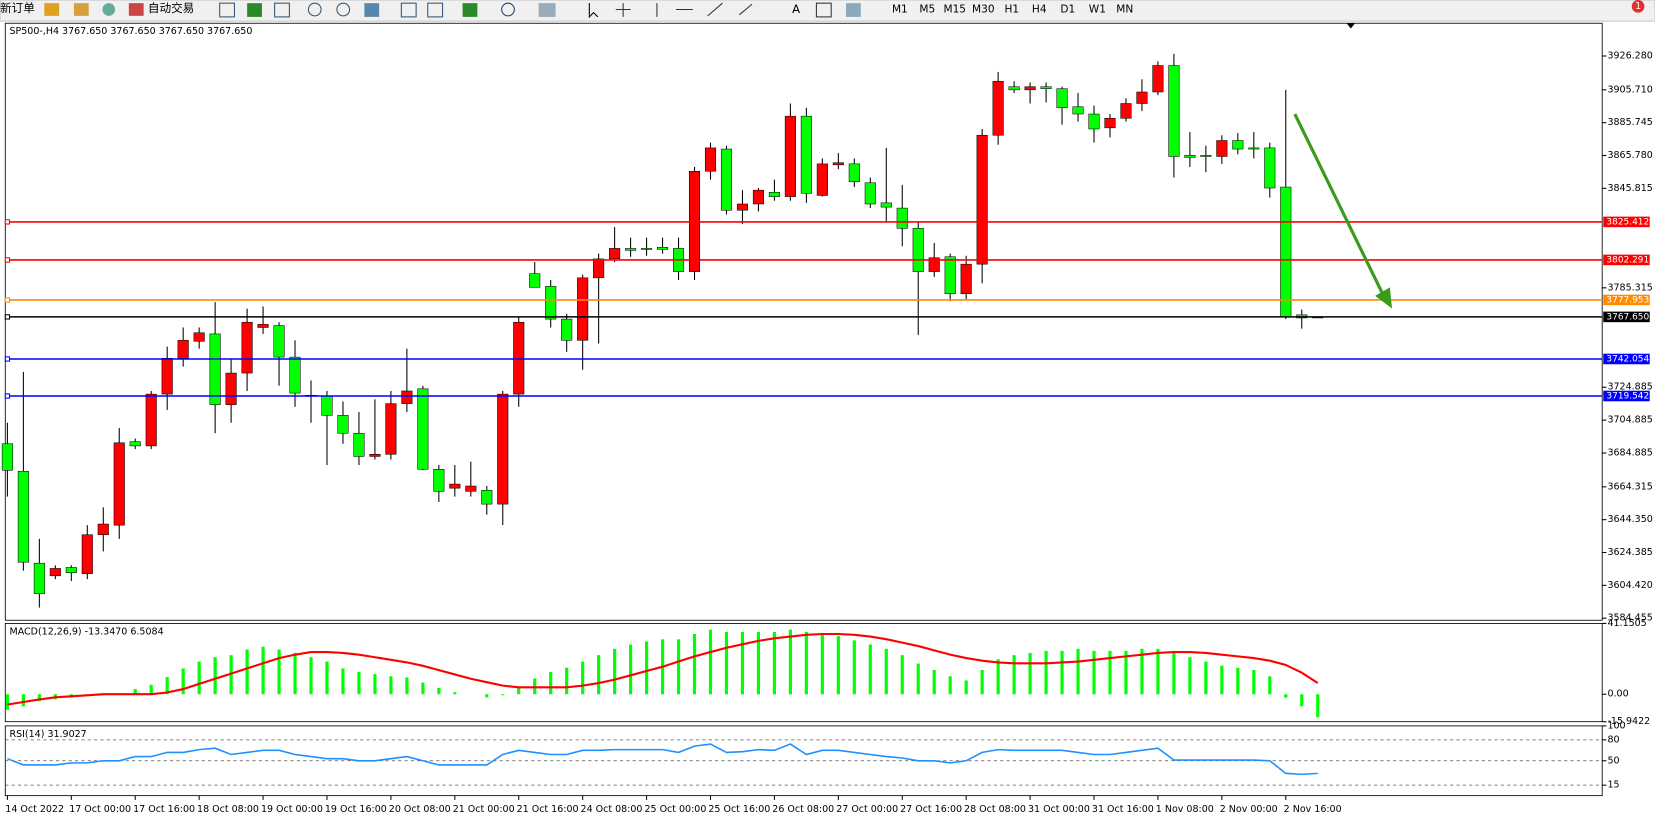 This screenshot has height=821, width=1655. I want to click on trend-arrowhead, so click(1384, 298).